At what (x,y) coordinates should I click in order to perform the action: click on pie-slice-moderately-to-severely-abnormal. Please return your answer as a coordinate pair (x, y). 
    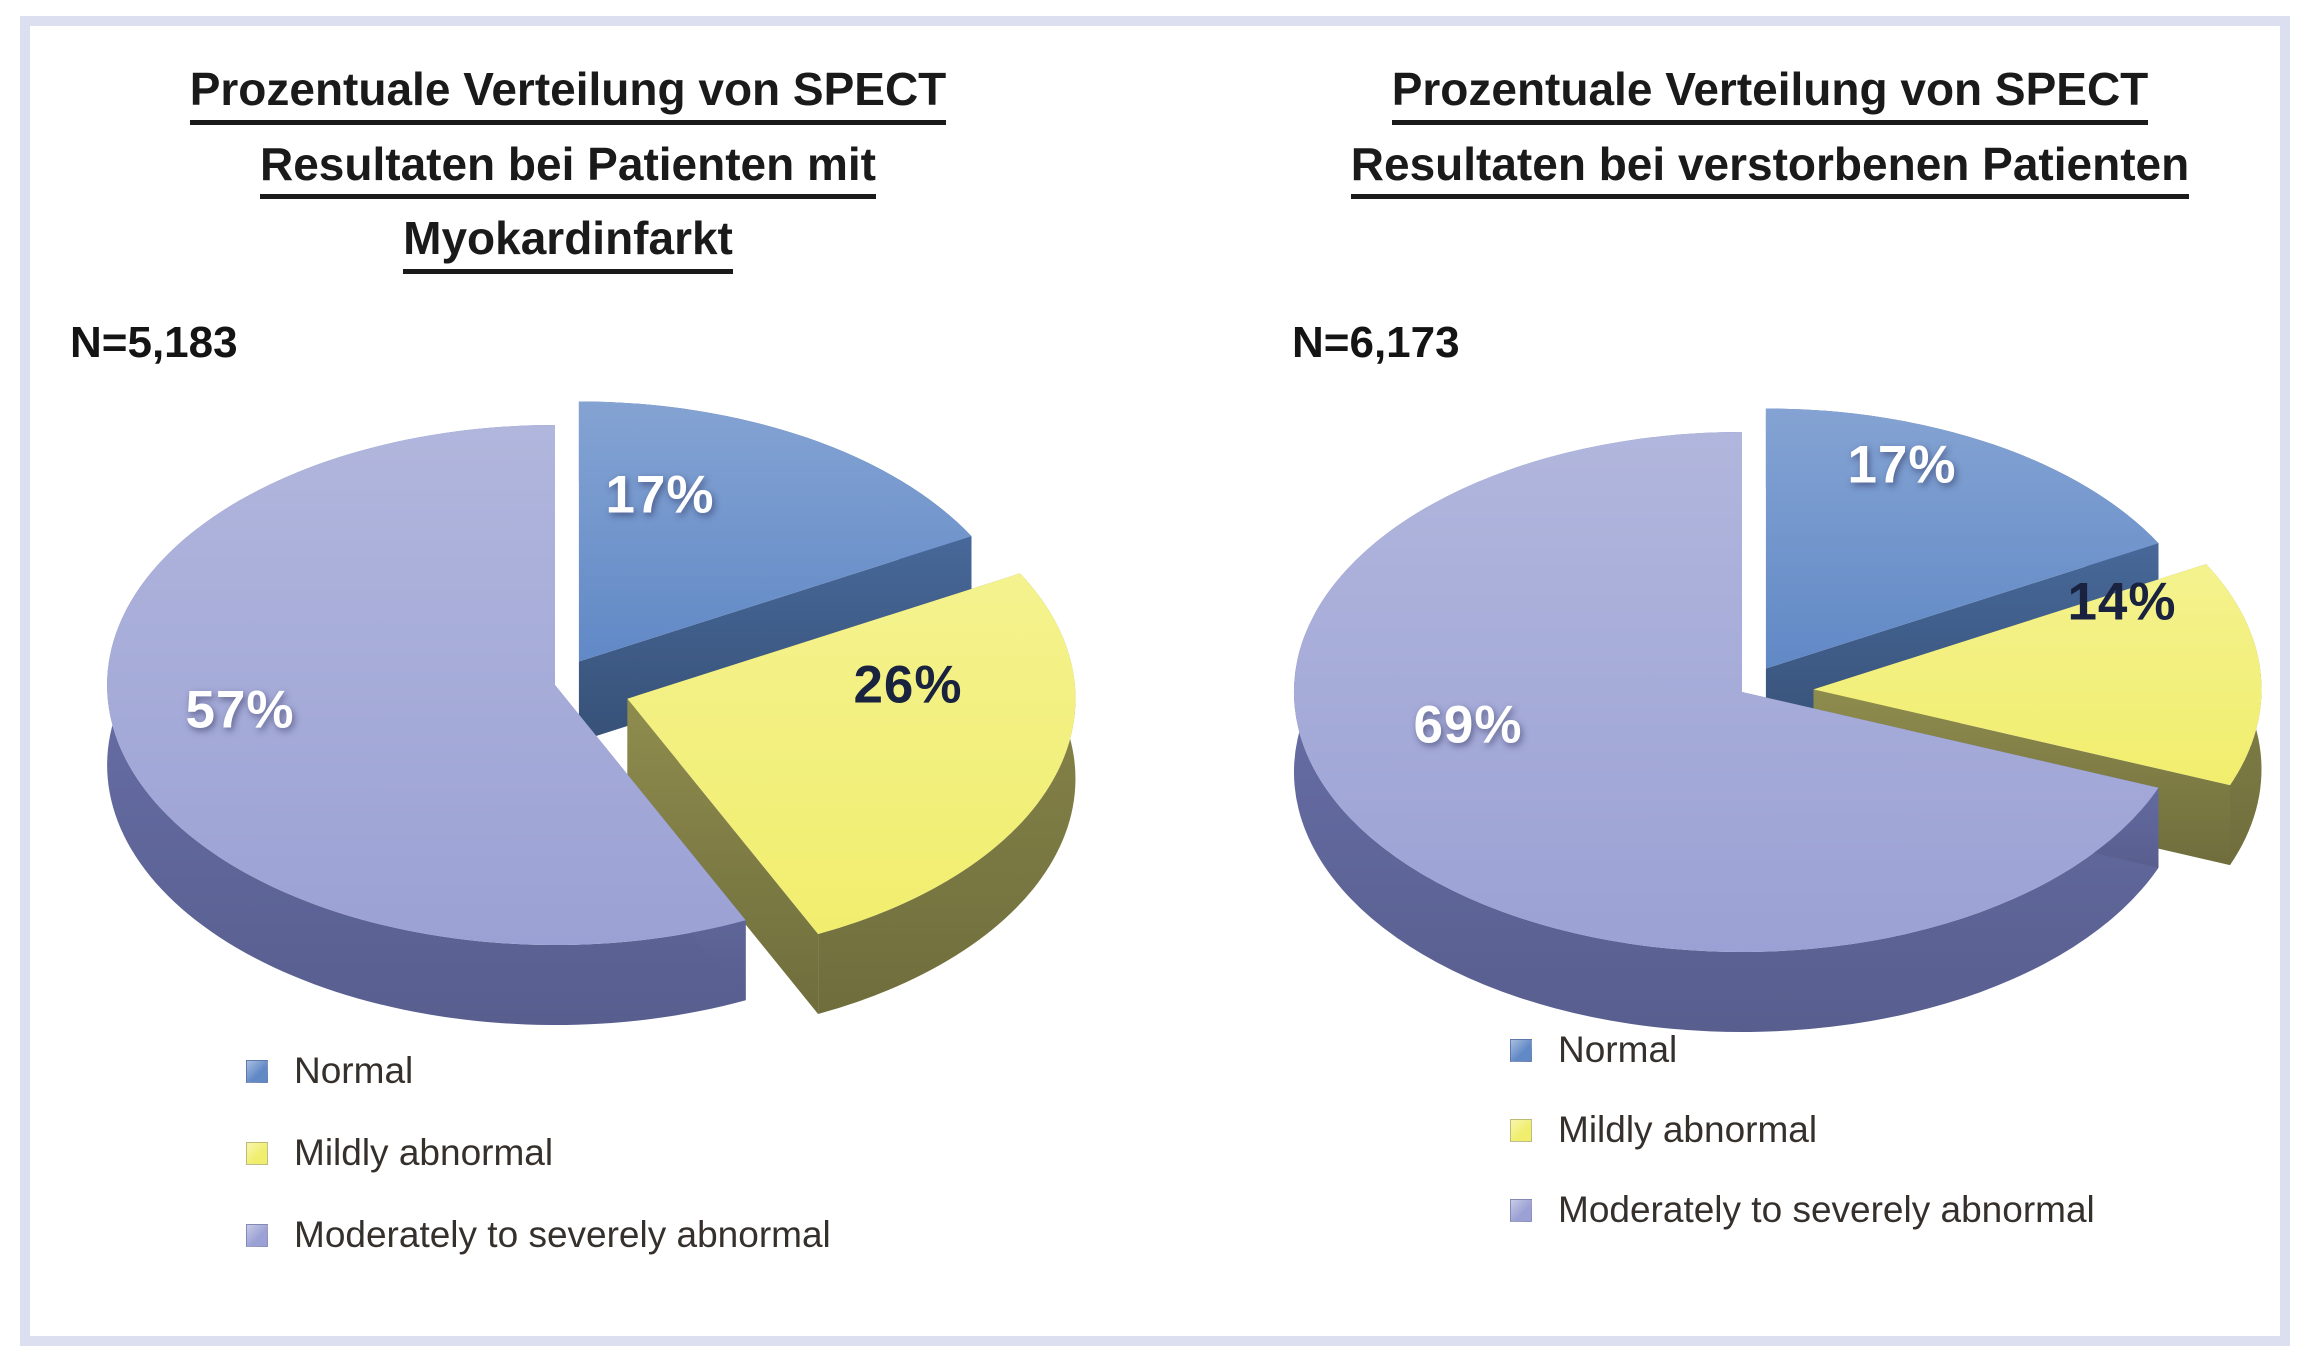
    Looking at the image, I should click on (426, 725).